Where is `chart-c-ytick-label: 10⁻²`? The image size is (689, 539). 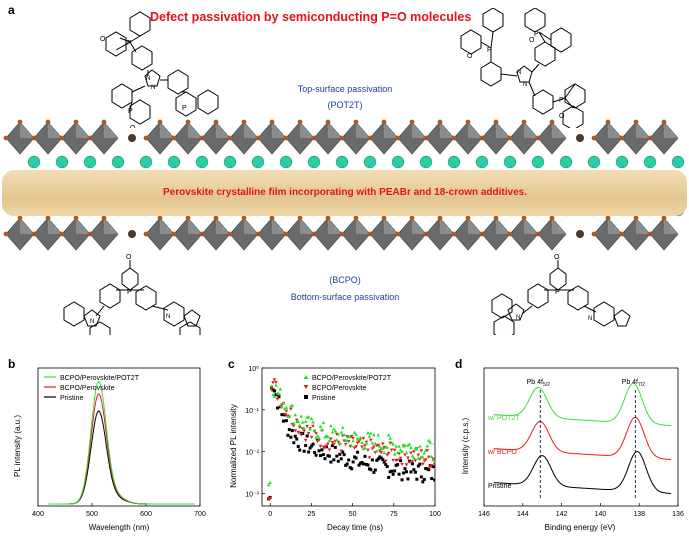 chart-c-ytick-label: 10⁻² is located at coordinates (252, 453).